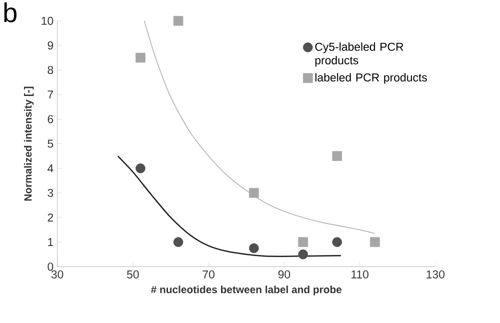  What do you see at coordinates (208, 274) in the screenshot?
I see `x-tick-label: 70` at bounding box center [208, 274].